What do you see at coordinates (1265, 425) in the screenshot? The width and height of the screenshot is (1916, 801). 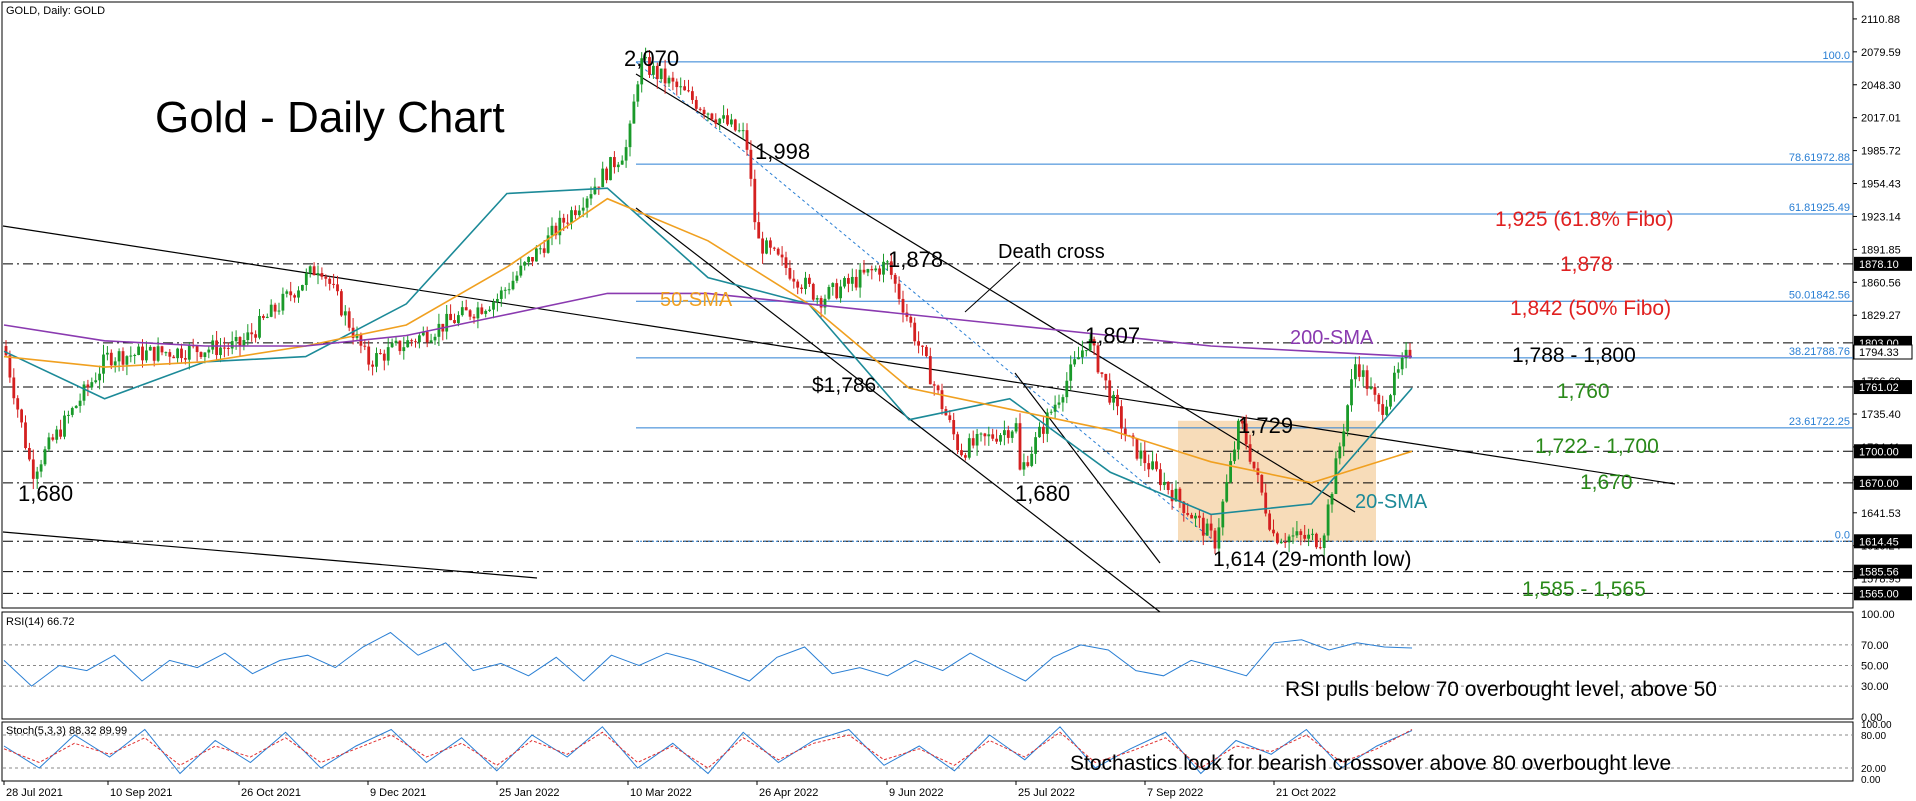 I see `annotation-label: 1,729` at bounding box center [1265, 425].